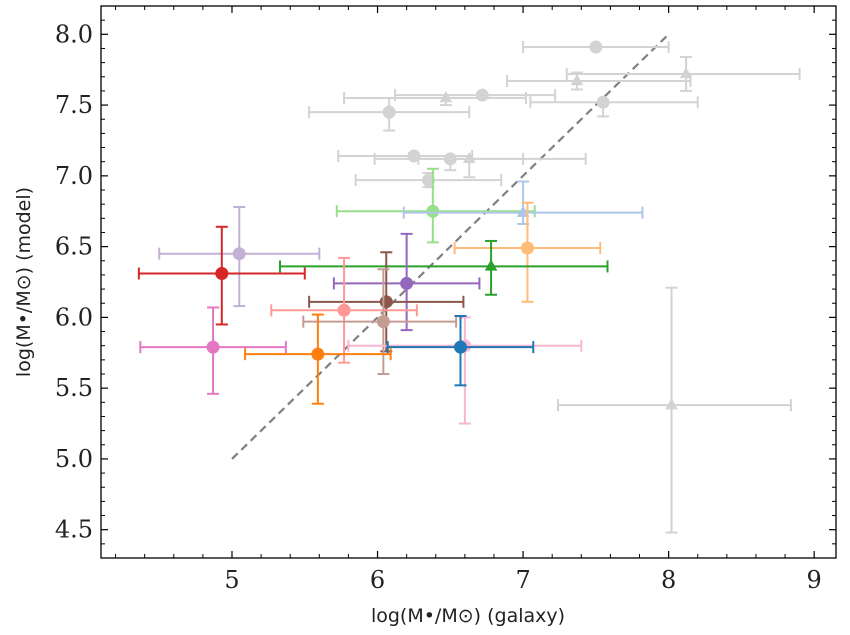 The image size is (850, 635). What do you see at coordinates (74, 388) in the screenshot?
I see `y-tick-label: 5.5` at bounding box center [74, 388].